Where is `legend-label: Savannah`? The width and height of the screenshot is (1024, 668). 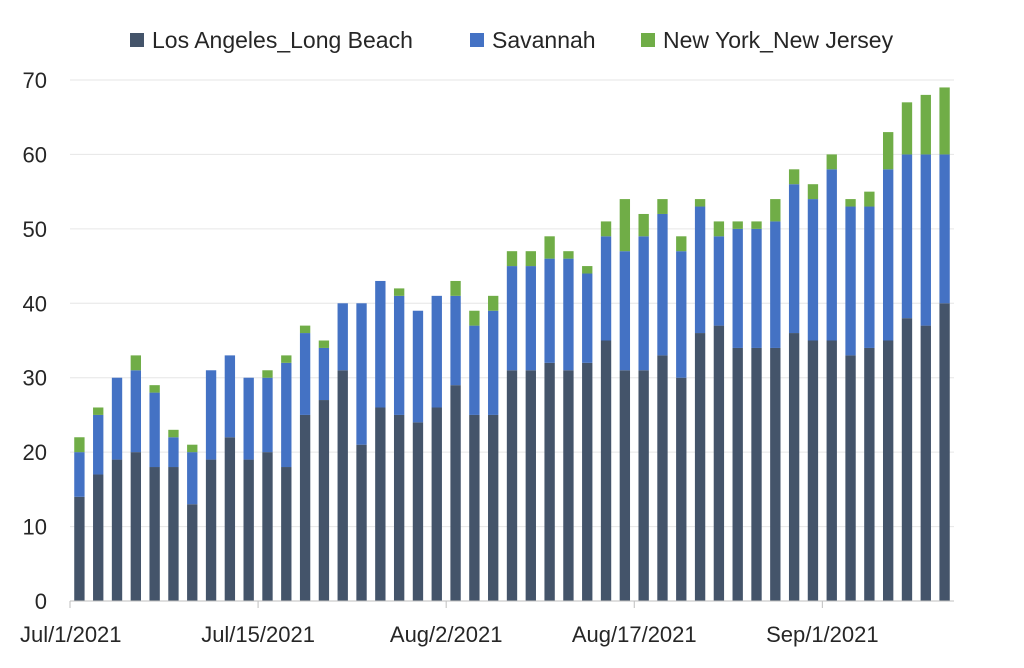
legend-label: Savannah is located at coordinates (544, 40).